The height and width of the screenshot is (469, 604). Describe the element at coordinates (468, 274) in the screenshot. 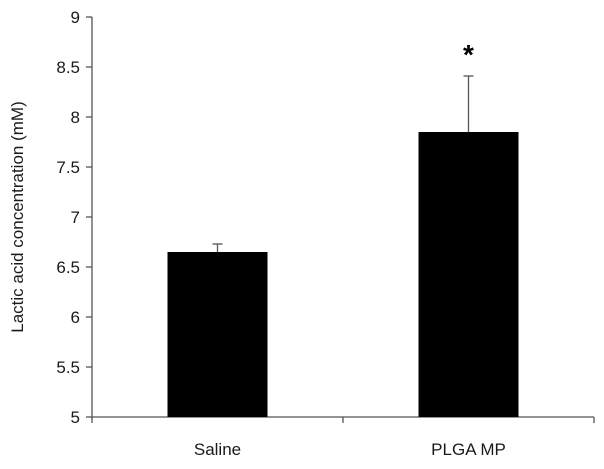

I see `bar-plga-mp` at that location.